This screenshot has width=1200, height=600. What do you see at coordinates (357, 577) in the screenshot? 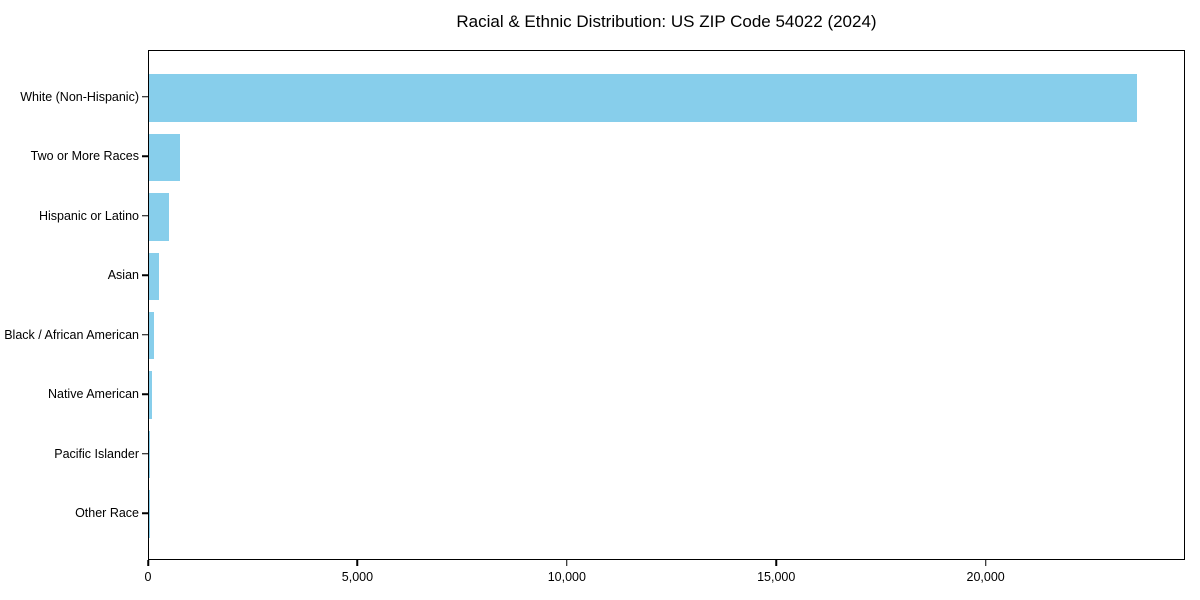
I see `x-tick-label-5-000: 5,000` at bounding box center [357, 577].